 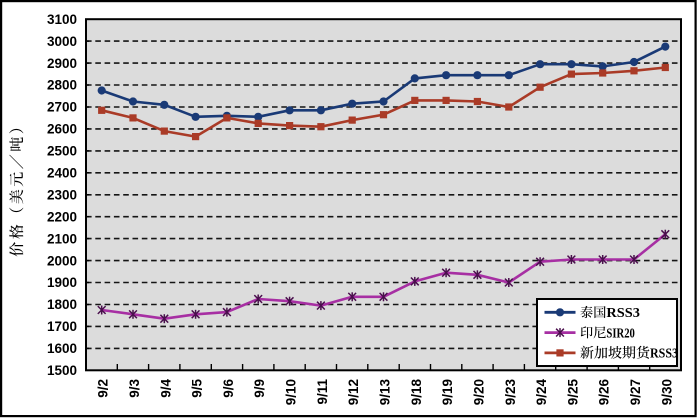 I want to click on svg-text: 2300, so click(x=62, y=194).